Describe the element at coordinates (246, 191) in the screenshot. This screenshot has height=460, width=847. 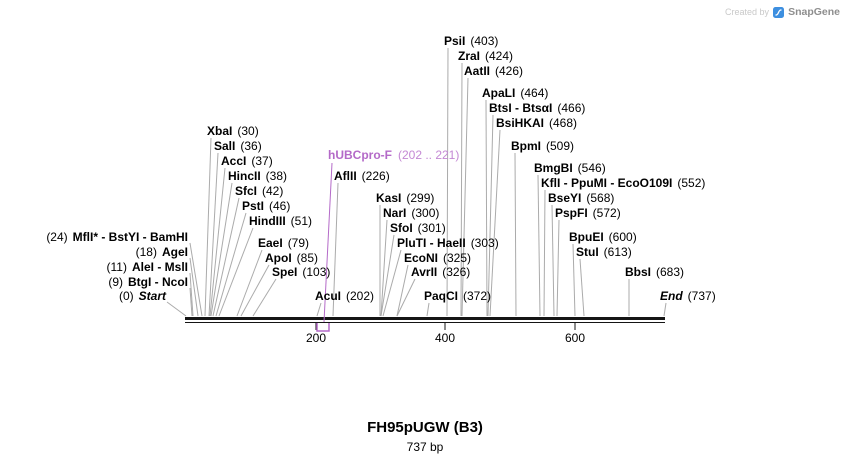
I see `site-name: SfcI` at that location.